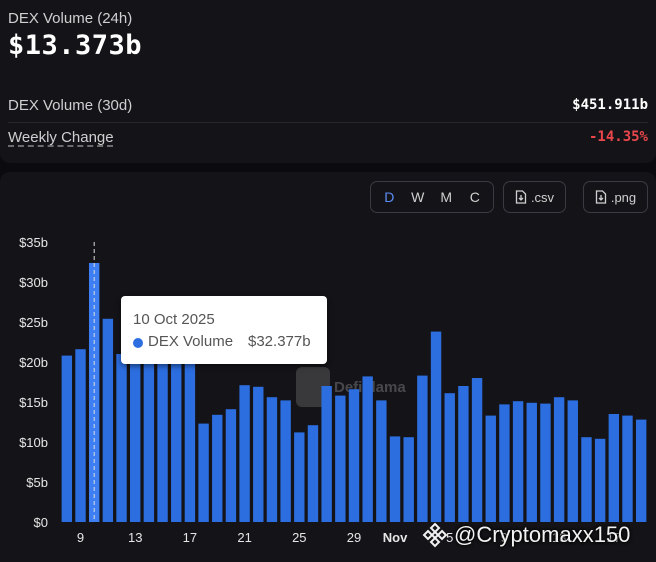  I want to click on credit-text: @Cryptomaxx150, so click(542, 534).